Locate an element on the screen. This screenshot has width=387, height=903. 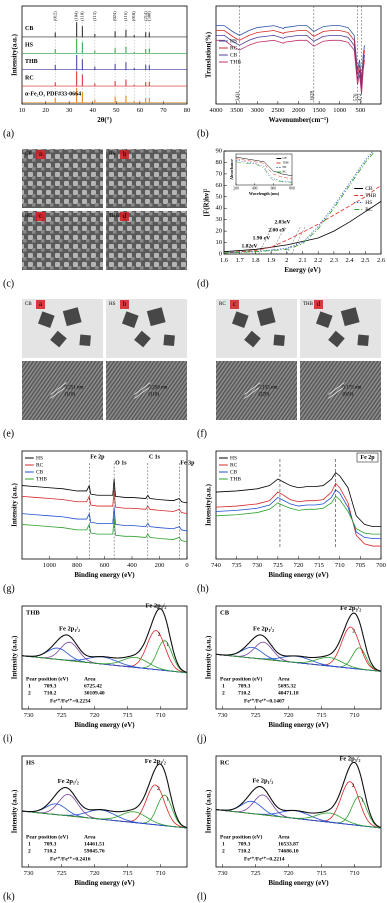
miller-index: (300) is located at coordinates (148, 16).